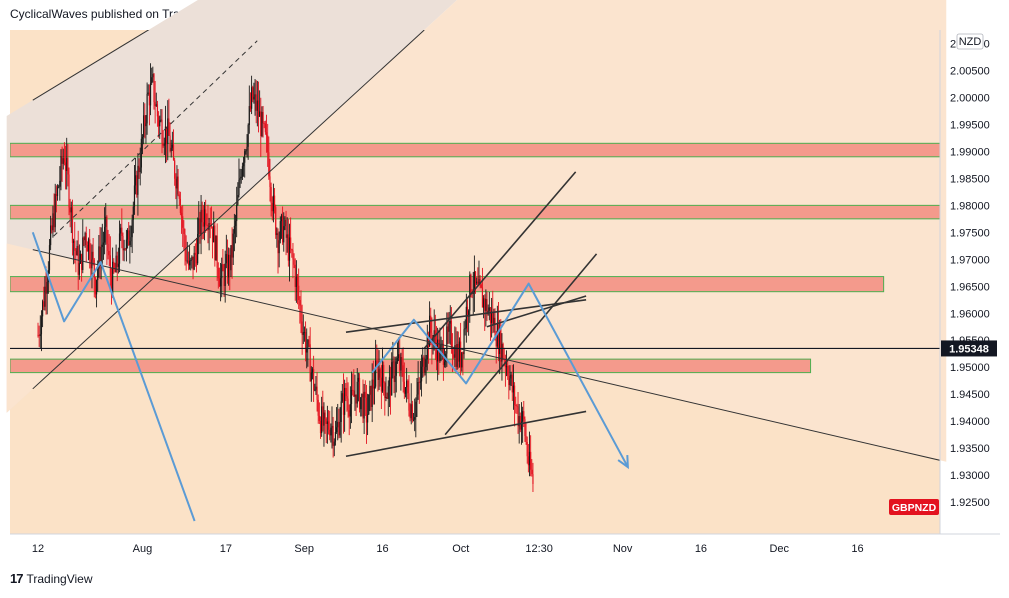 The image size is (1009, 598). Describe the element at coordinates (914, 507) in the screenshot. I see `symbol-badge: GBPNZD` at that location.